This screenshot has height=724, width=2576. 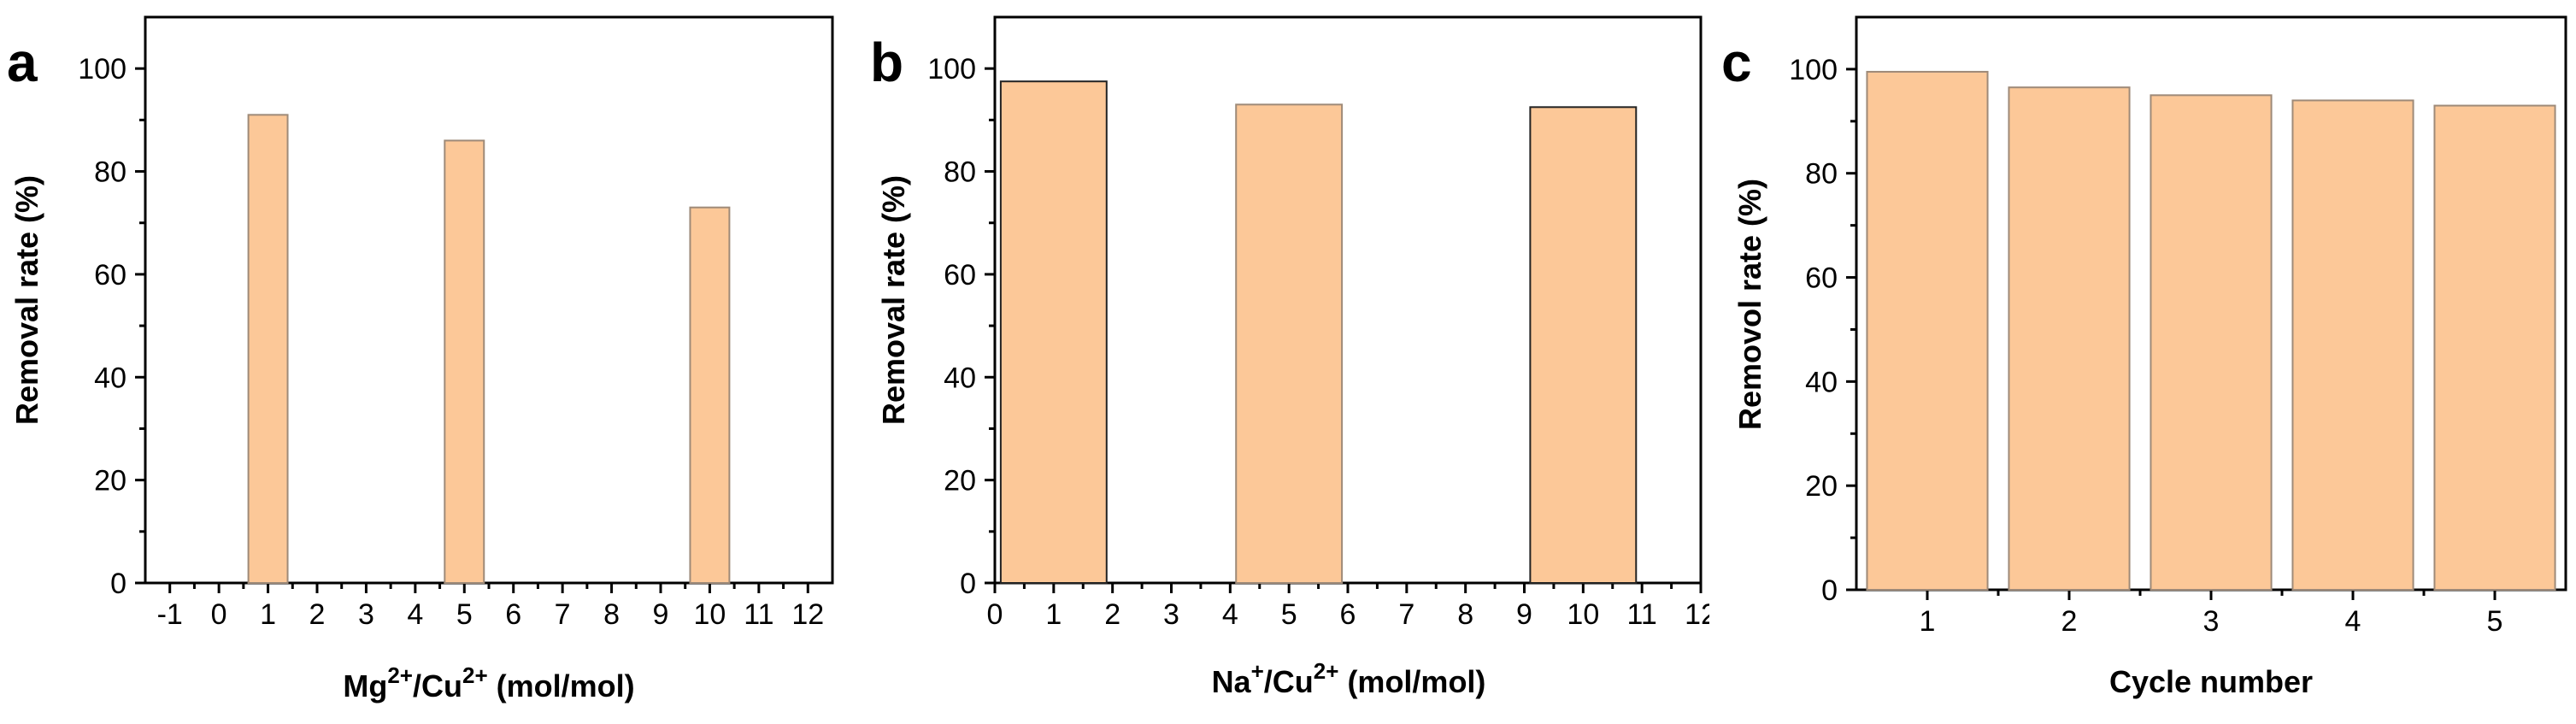 What do you see at coordinates (400, 675) in the screenshot?
I see `x-title-a-sup1: 2+` at bounding box center [400, 675].